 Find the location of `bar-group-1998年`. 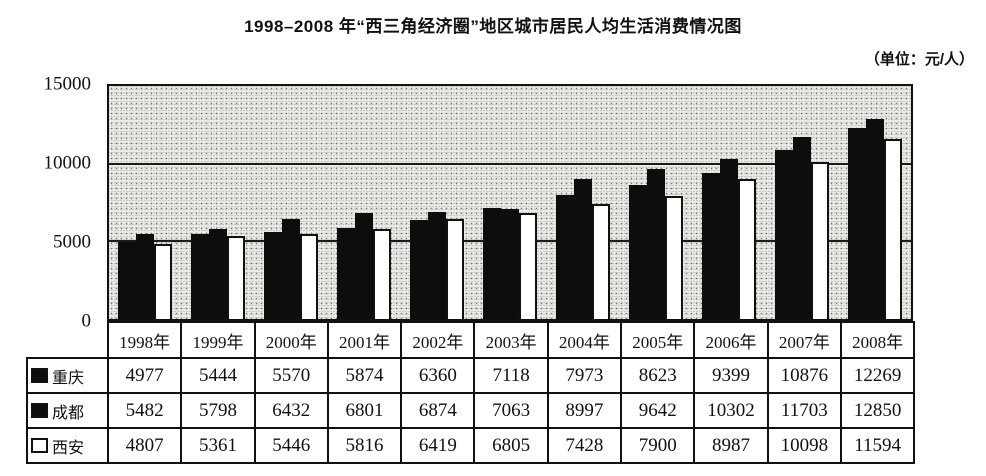

bar-group-1998年 is located at coordinates (145, 202).